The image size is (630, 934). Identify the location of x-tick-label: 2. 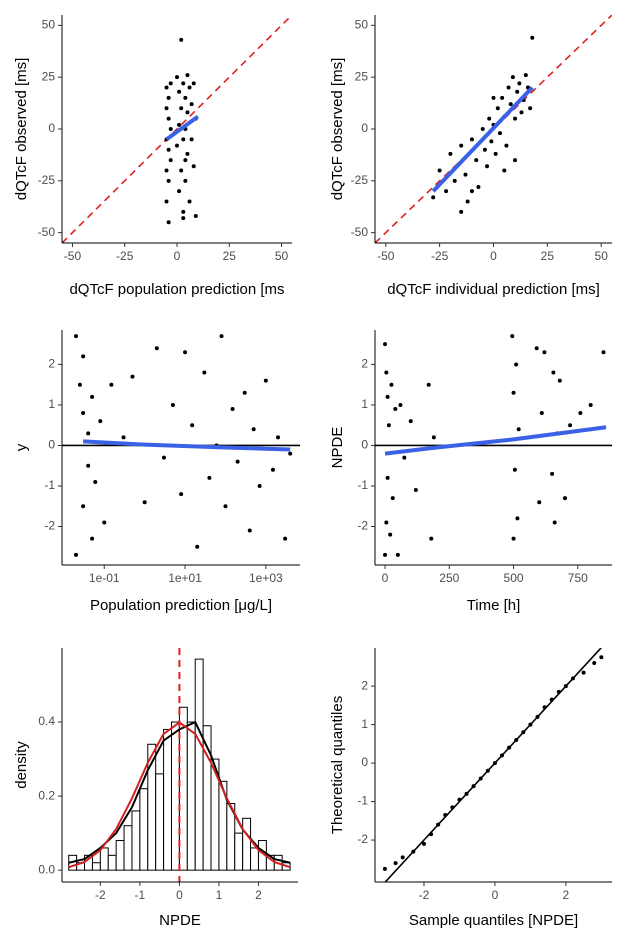
(258, 895).